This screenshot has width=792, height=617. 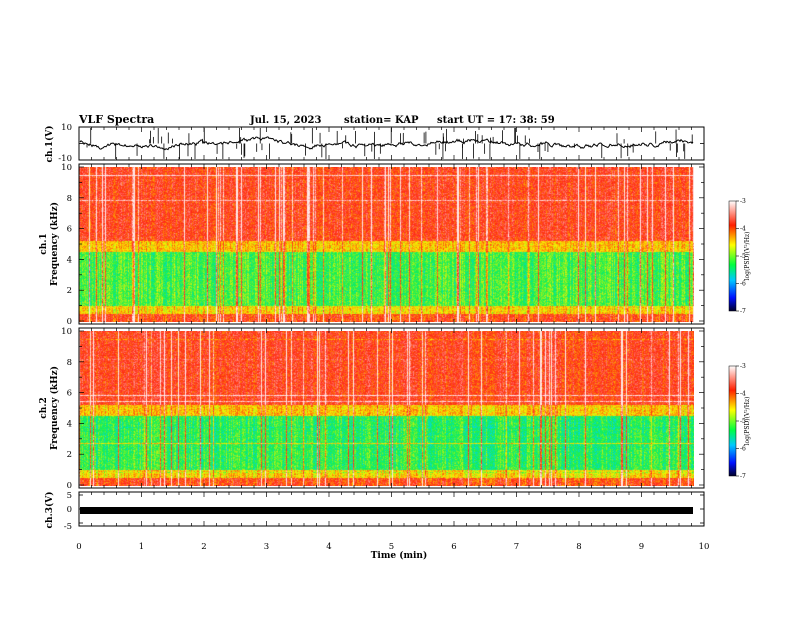 What do you see at coordinates (54, 408) in the screenshot?
I see `ch2-freq-ylabel: Frequency (kHz)` at bounding box center [54, 408].